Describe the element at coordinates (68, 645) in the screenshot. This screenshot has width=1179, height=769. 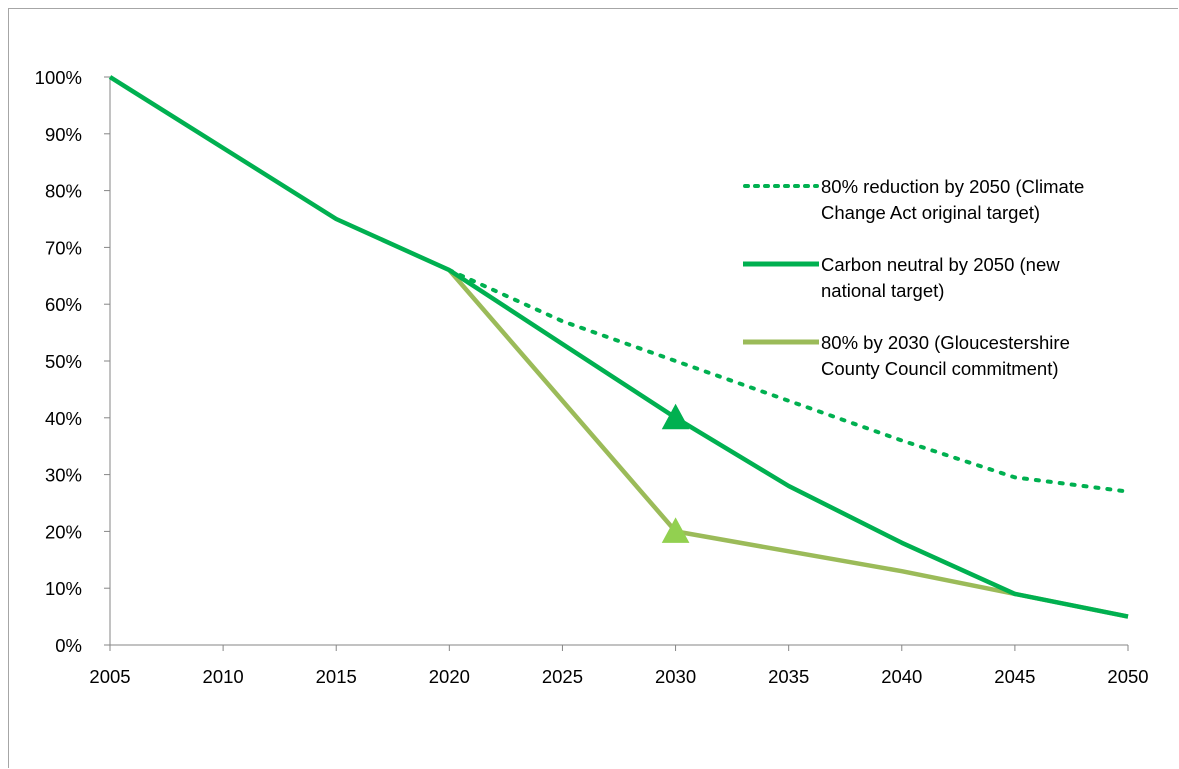
I see `y-tick-label: 0%` at that location.